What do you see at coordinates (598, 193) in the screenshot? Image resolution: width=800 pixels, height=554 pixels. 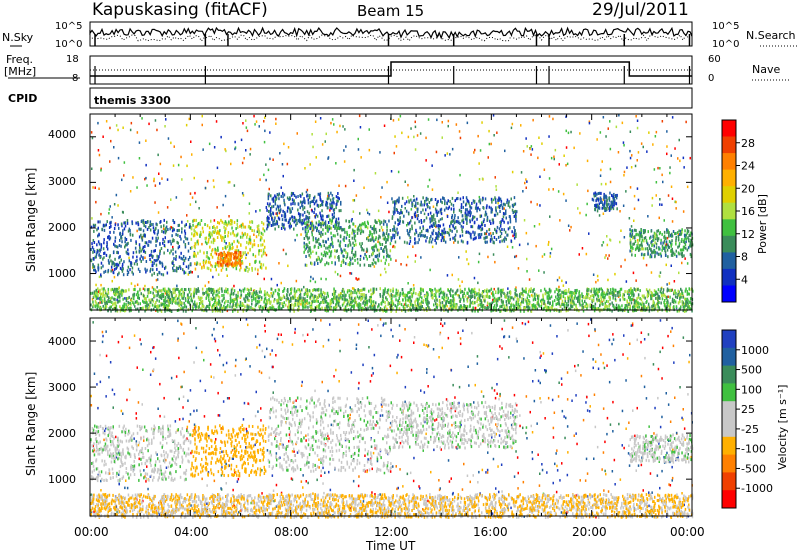 I see `power-region-6-pt` at bounding box center [598, 193].